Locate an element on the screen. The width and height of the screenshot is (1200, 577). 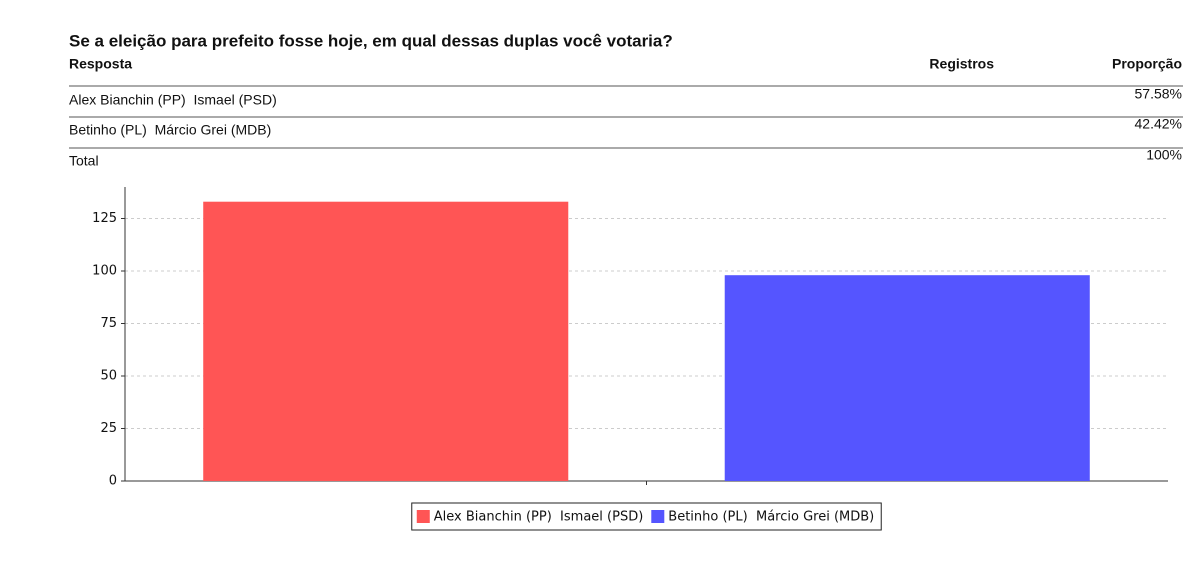
legend-label: Betinho (PL) Márcio Grei (MDB) is located at coordinates (771, 517).